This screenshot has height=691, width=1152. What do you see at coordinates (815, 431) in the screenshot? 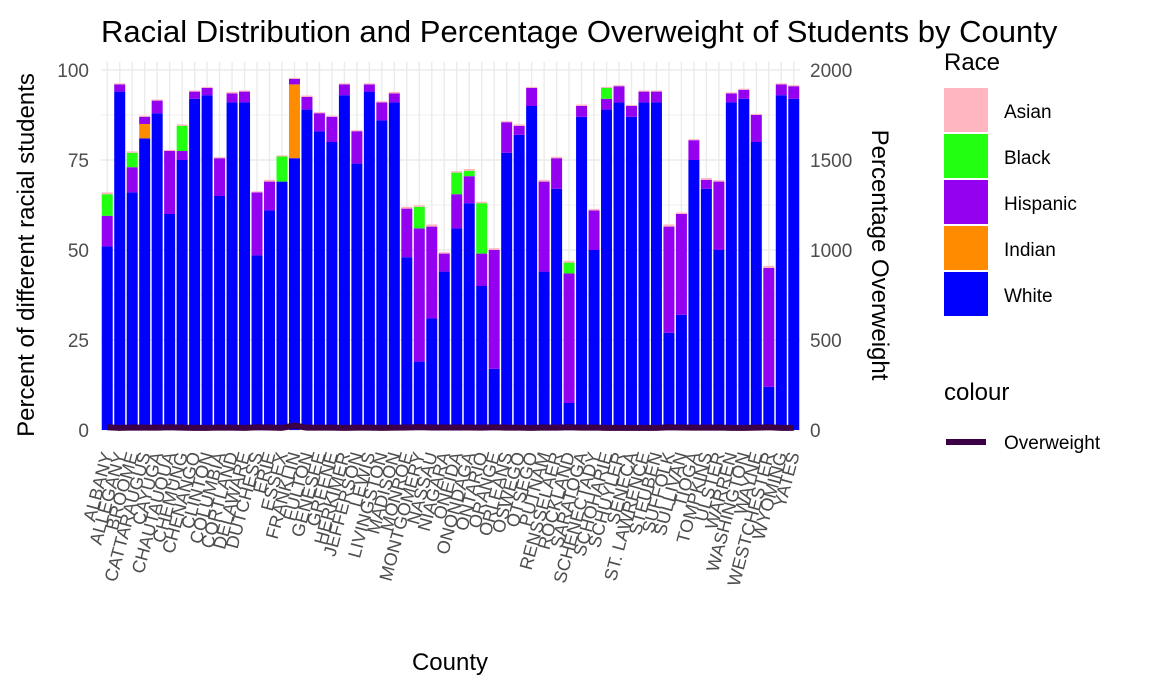
I see `y2-tick-label: 0` at bounding box center [815, 431].